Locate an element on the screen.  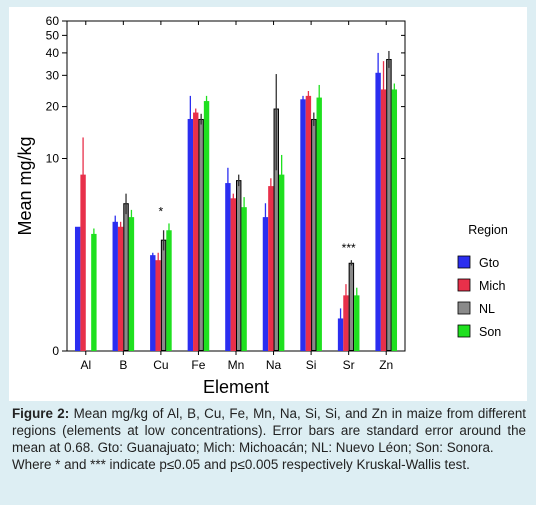
y-tick-label: 50 is located at coordinates (53, 35).